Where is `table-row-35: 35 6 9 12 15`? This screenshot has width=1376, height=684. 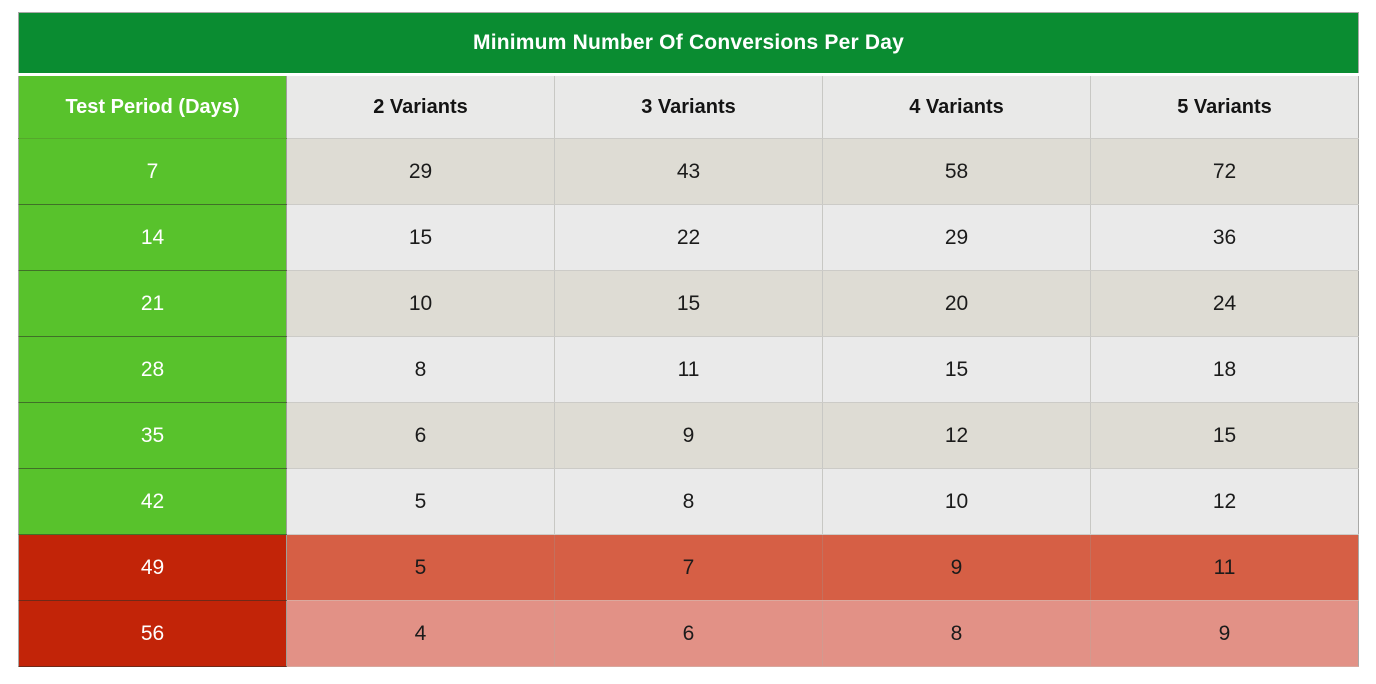
table-row-35: 35 6 9 12 15 is located at coordinates (688, 435).